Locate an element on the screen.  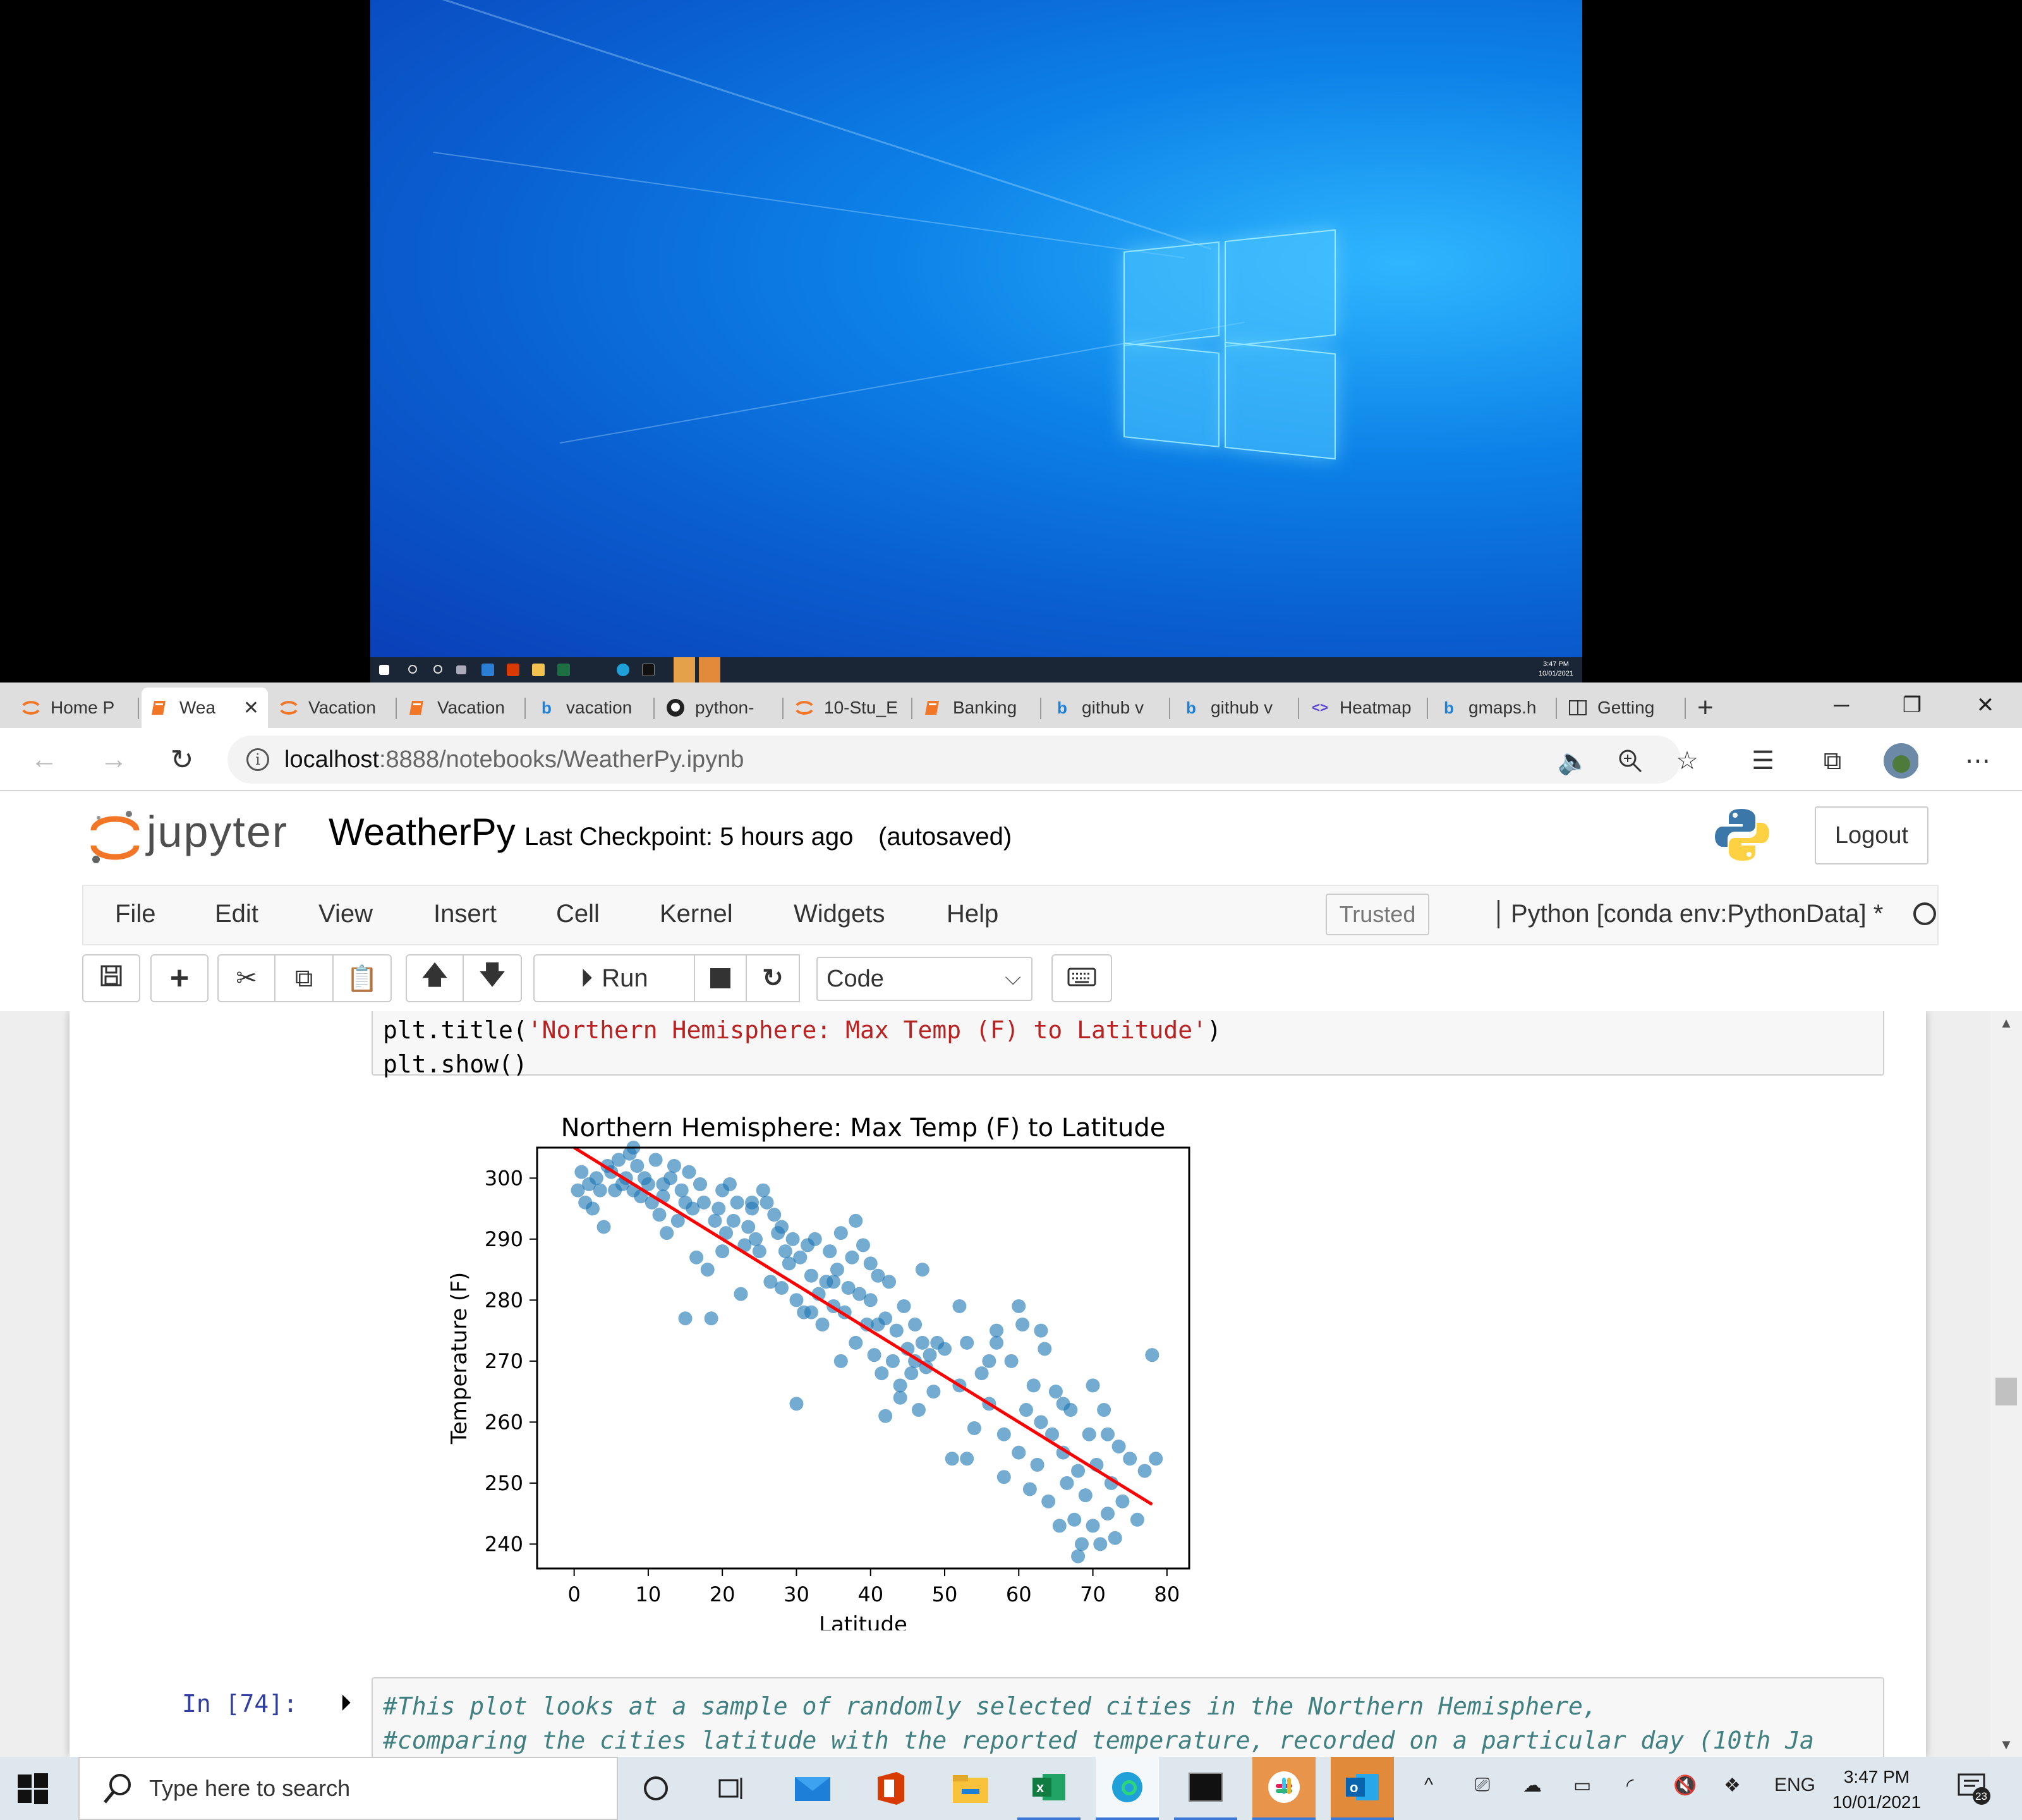
taskbar-clock: 3:47 PM 10/01/2021 is located at coordinates (1877, 1789).